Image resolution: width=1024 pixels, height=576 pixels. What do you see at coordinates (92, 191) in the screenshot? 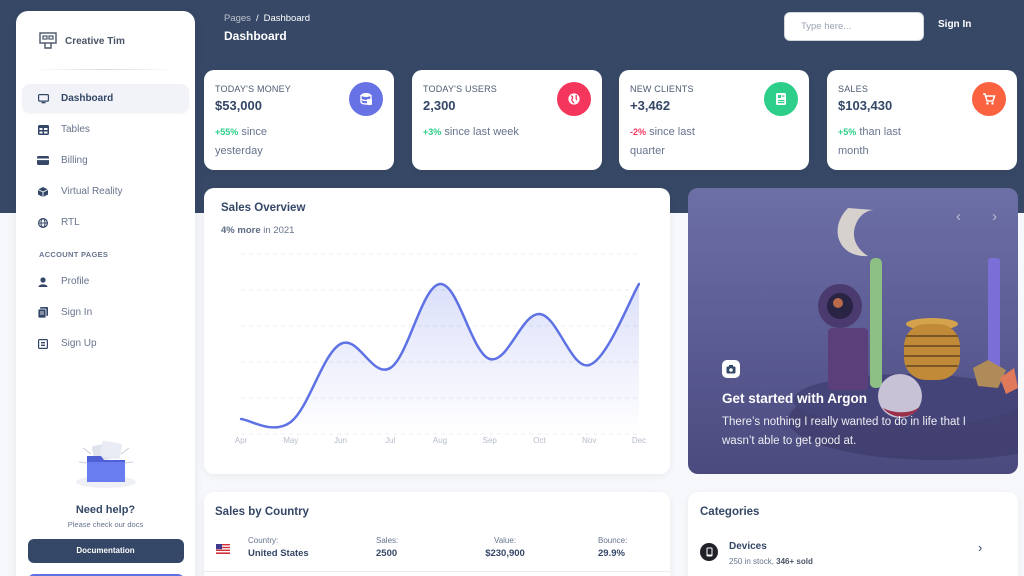
I see `sidebar-item-label: Virtual Reality` at bounding box center [92, 191].